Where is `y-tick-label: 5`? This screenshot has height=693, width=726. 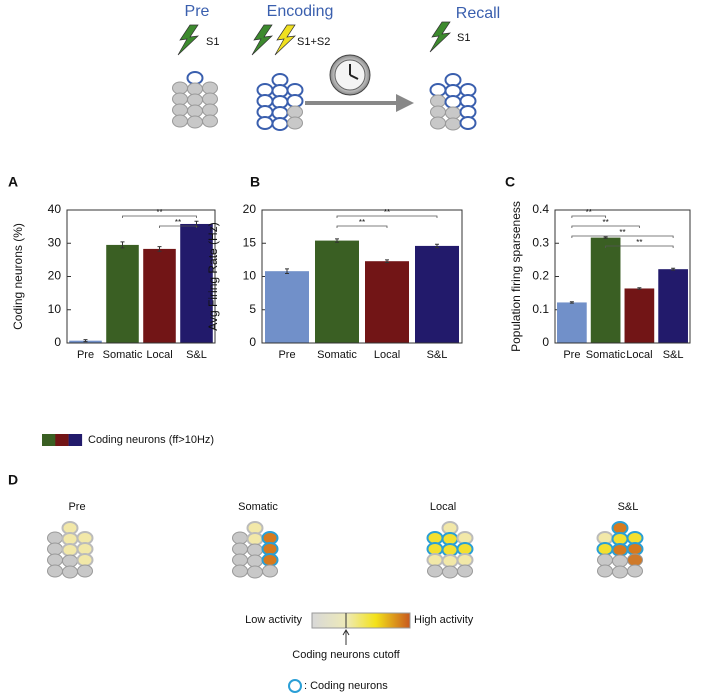 y-tick-label: 5 is located at coordinates (252, 309).